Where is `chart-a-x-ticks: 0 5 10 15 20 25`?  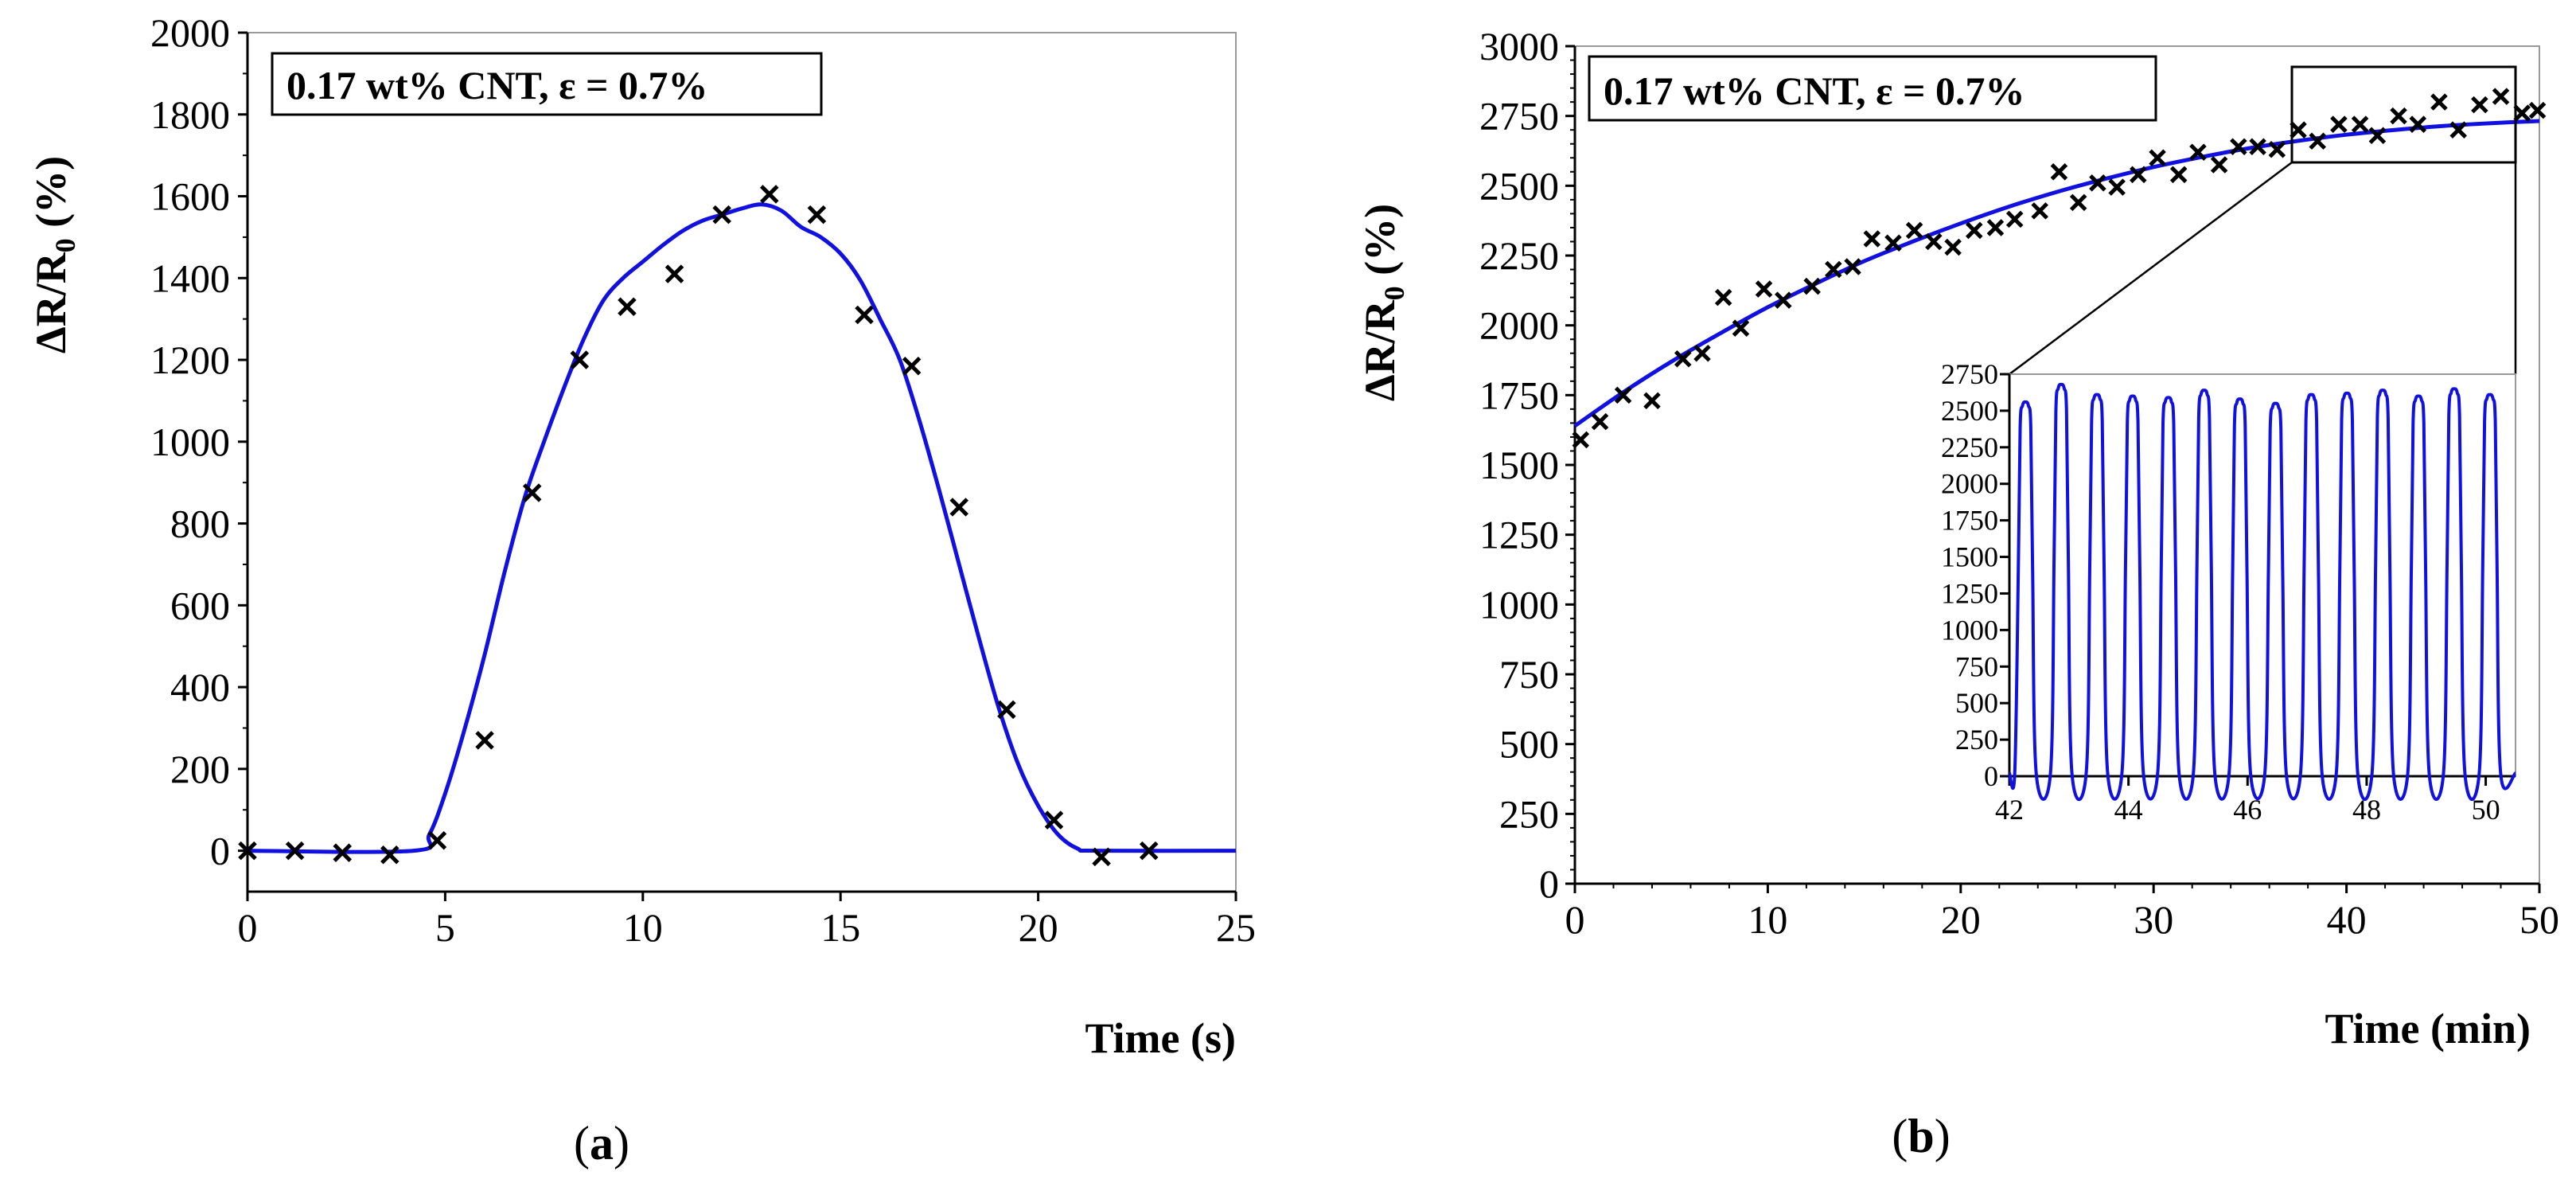 chart-a-x-ticks: 0 5 10 15 20 25 is located at coordinates (747, 920).